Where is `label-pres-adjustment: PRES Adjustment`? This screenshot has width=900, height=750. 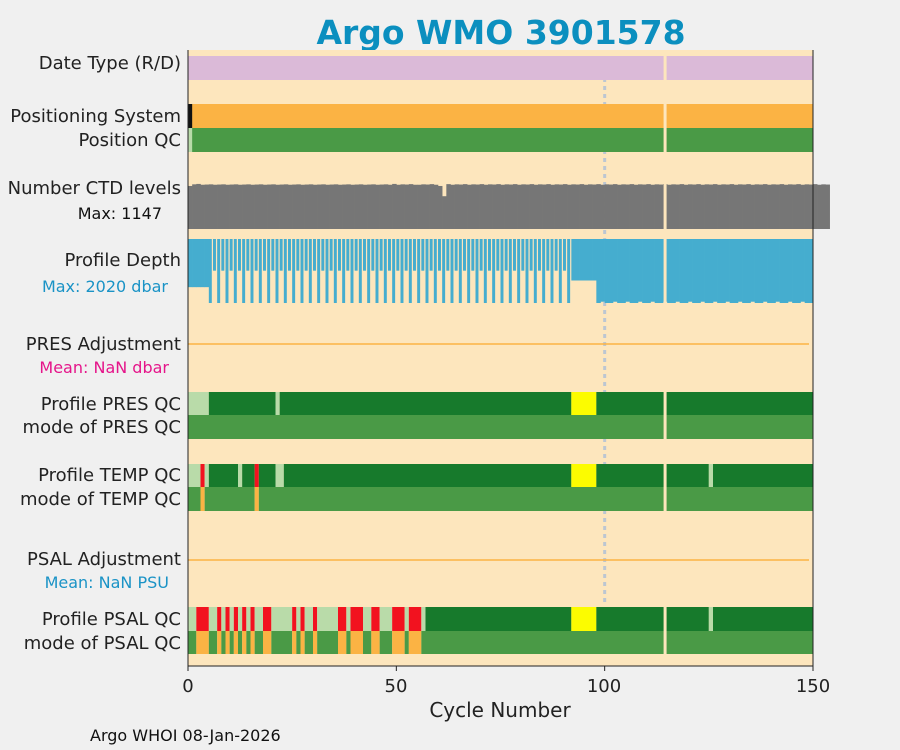 label-pres-adjustment: PRES Adjustment is located at coordinates (103, 344).